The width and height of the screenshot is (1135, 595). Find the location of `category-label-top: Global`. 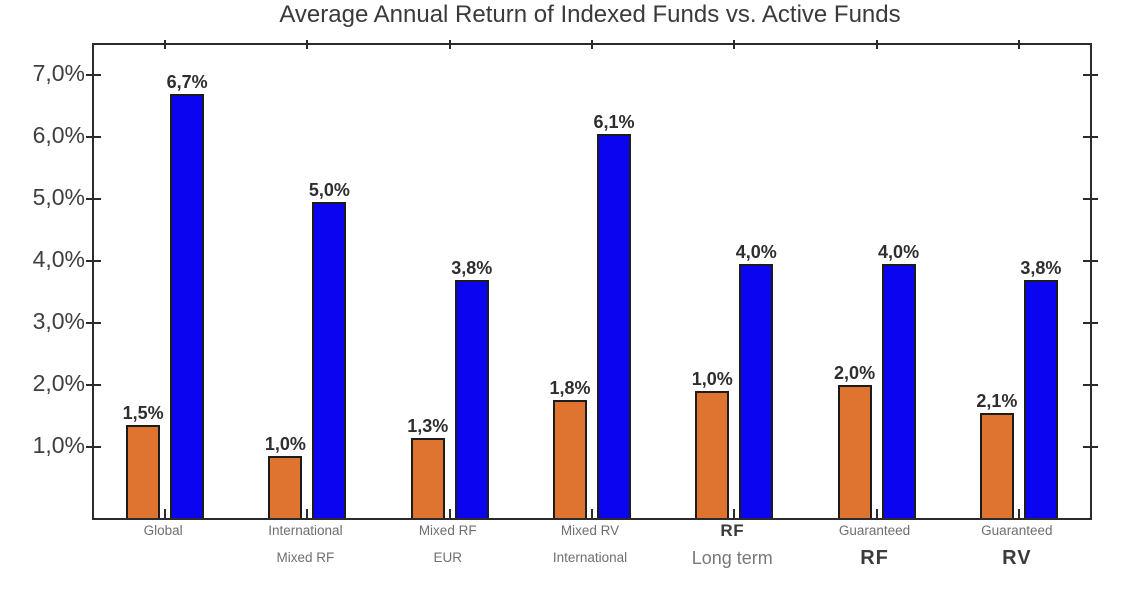

category-label-top: Global is located at coordinates (163, 530).